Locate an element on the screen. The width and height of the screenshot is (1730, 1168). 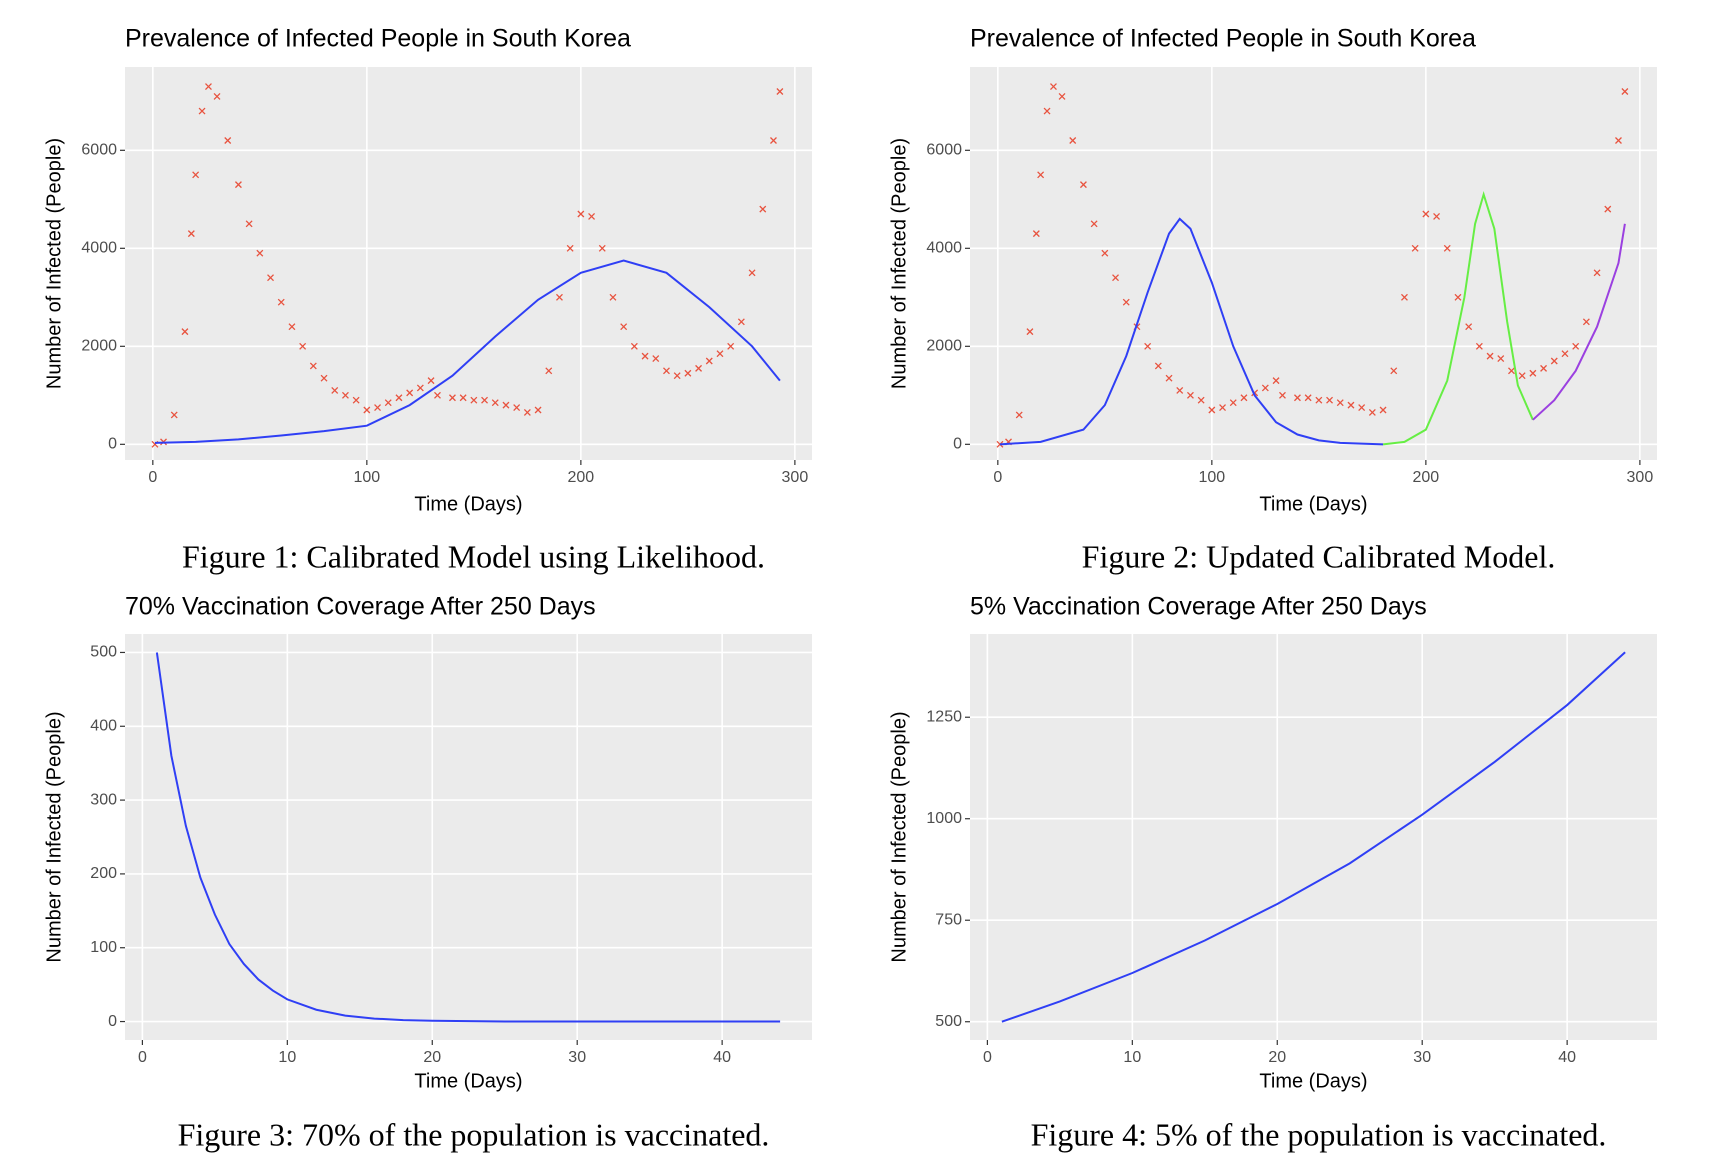
plot-panel is located at coordinates (468, 263).